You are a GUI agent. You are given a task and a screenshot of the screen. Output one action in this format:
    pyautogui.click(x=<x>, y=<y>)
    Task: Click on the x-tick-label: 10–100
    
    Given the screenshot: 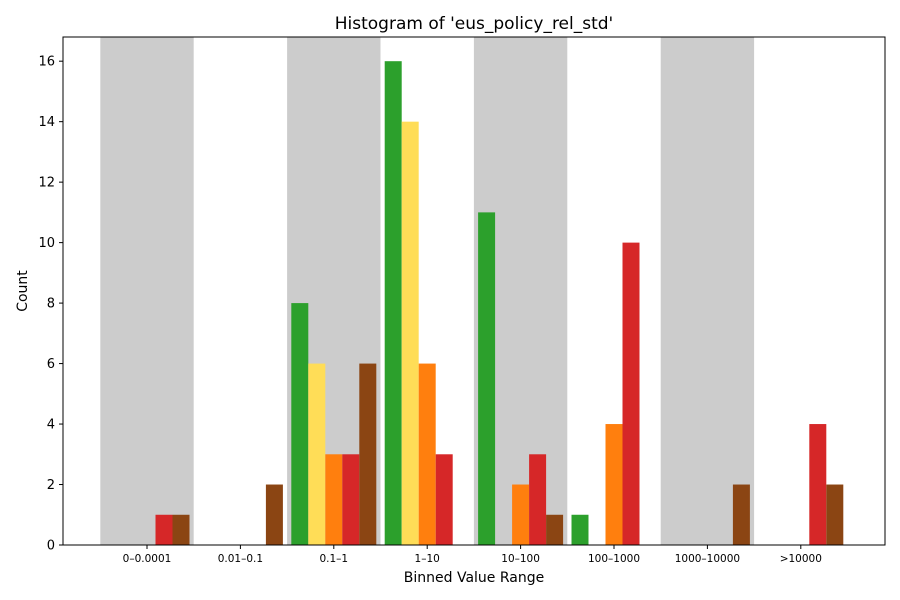 What is the action you would take?
    pyautogui.click(x=520, y=559)
    